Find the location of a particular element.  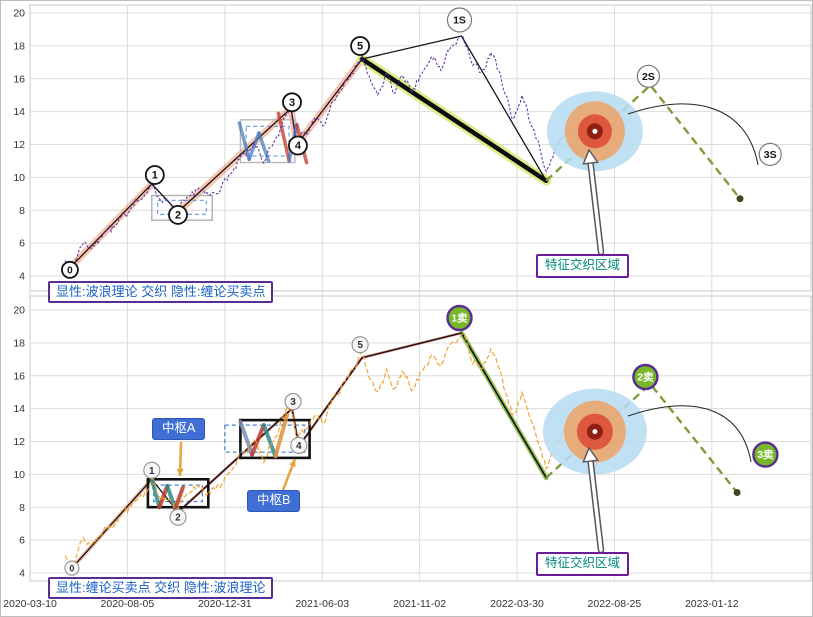

sell-point-label-2卖: 2卖 is located at coordinates (645, 377).